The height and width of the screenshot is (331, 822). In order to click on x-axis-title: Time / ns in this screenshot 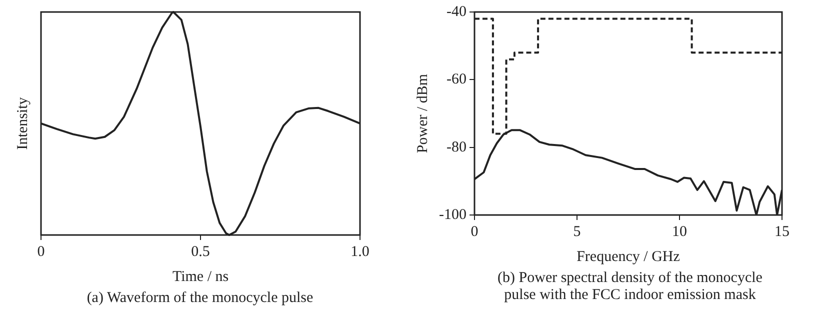, I will do `click(200, 276)`.